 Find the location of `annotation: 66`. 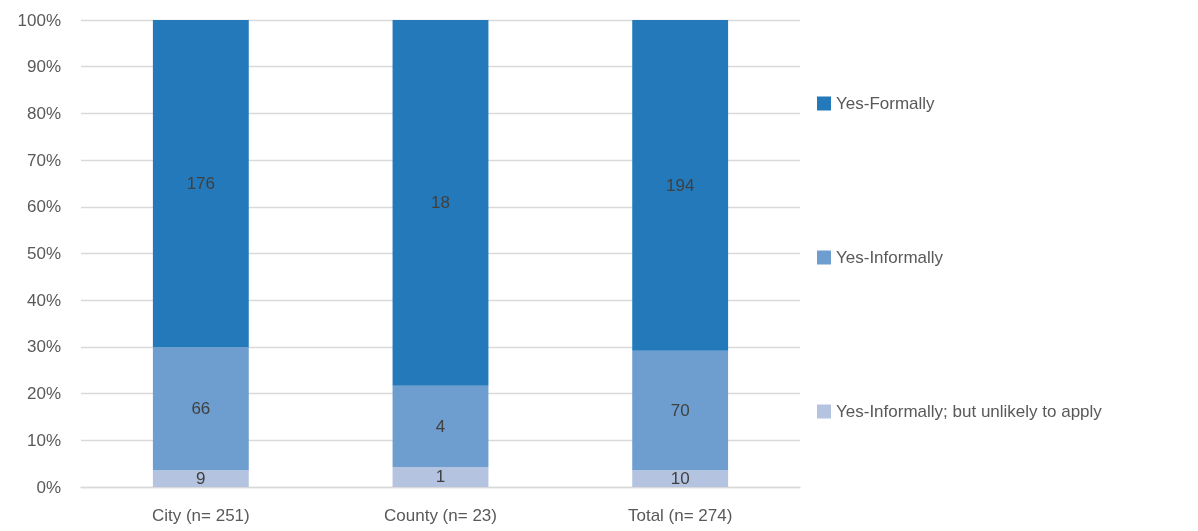

annotation: 66 is located at coordinates (201, 409).